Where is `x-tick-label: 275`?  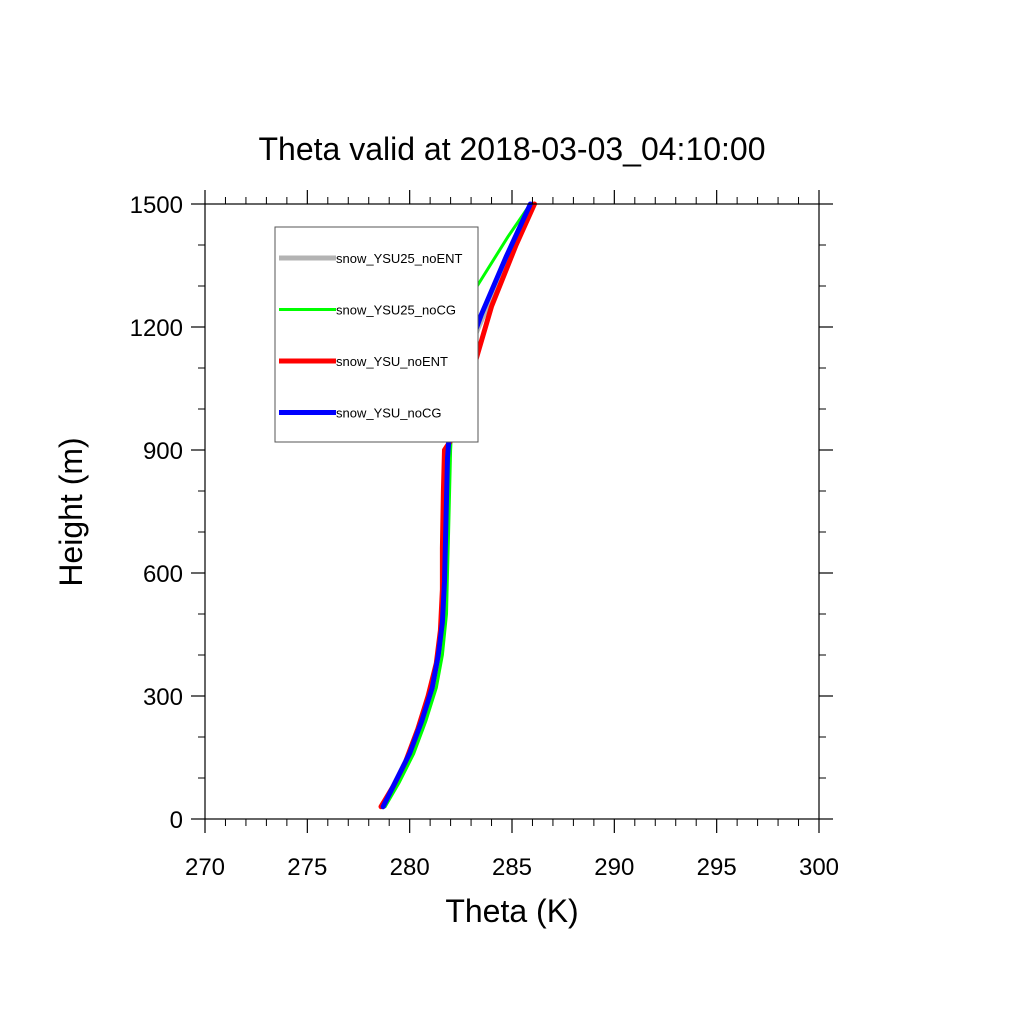
x-tick-label: 275 is located at coordinates (307, 867).